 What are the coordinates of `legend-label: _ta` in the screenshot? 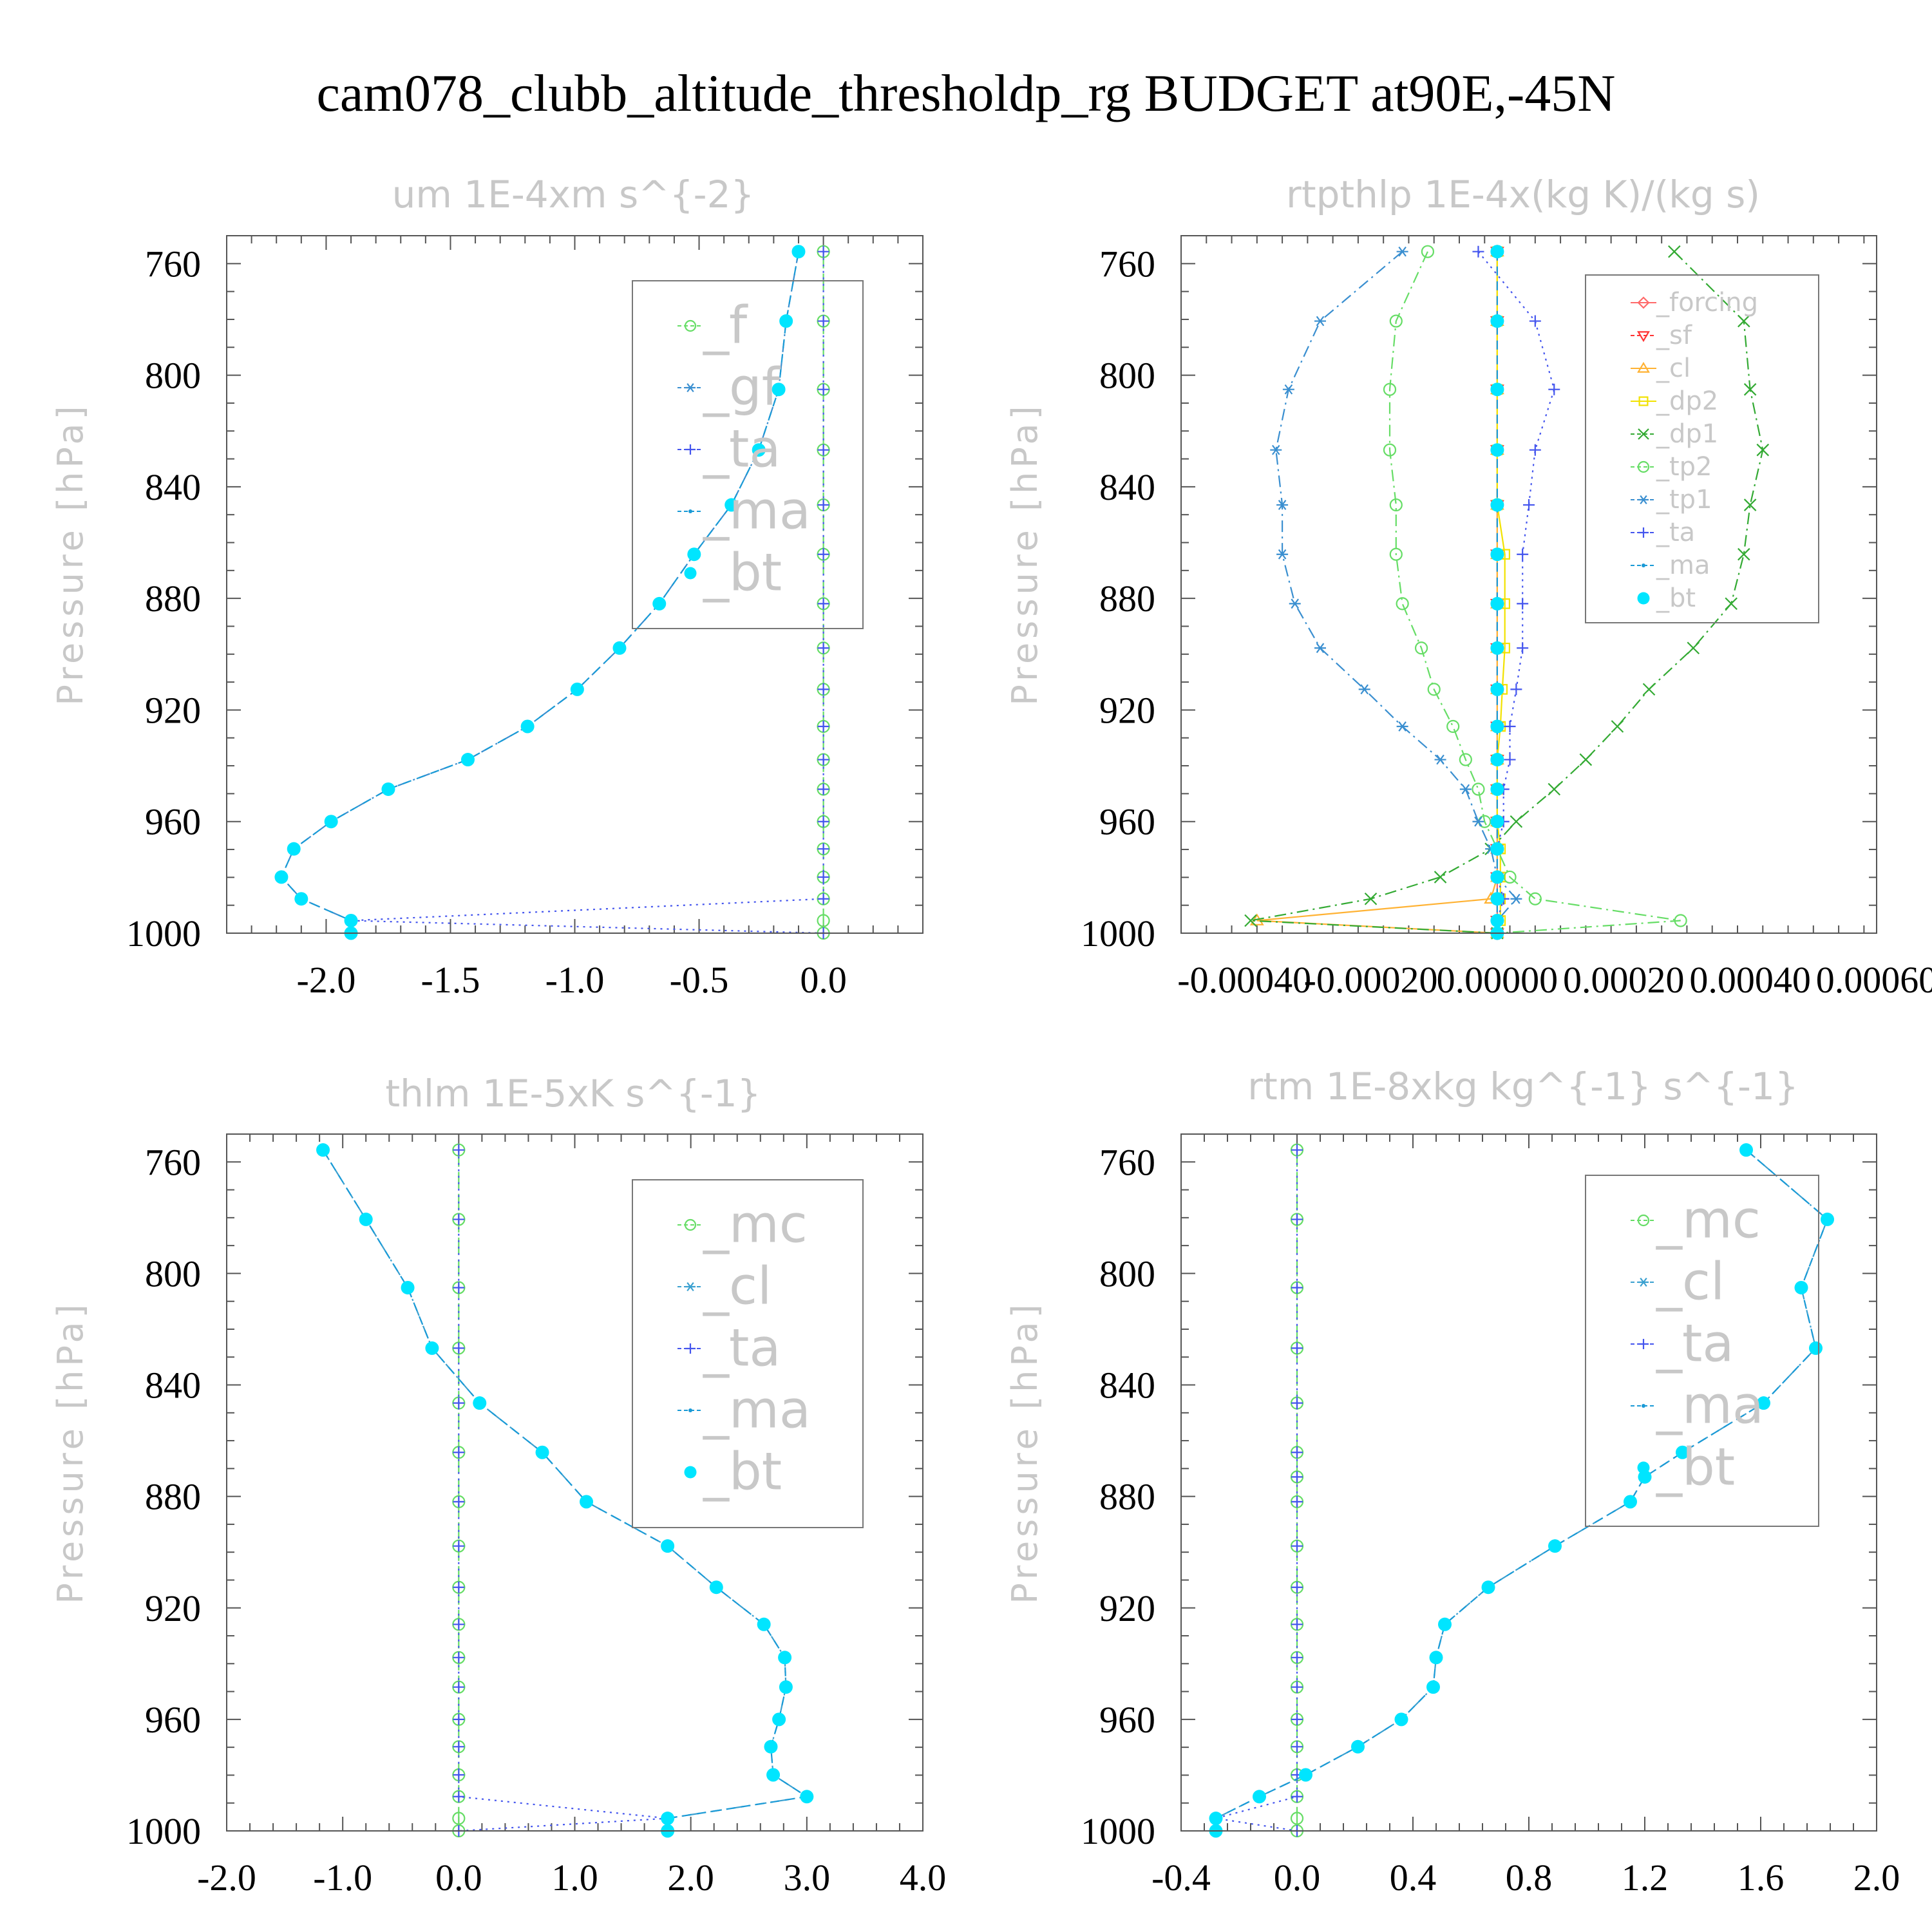 It's located at (1675, 532).